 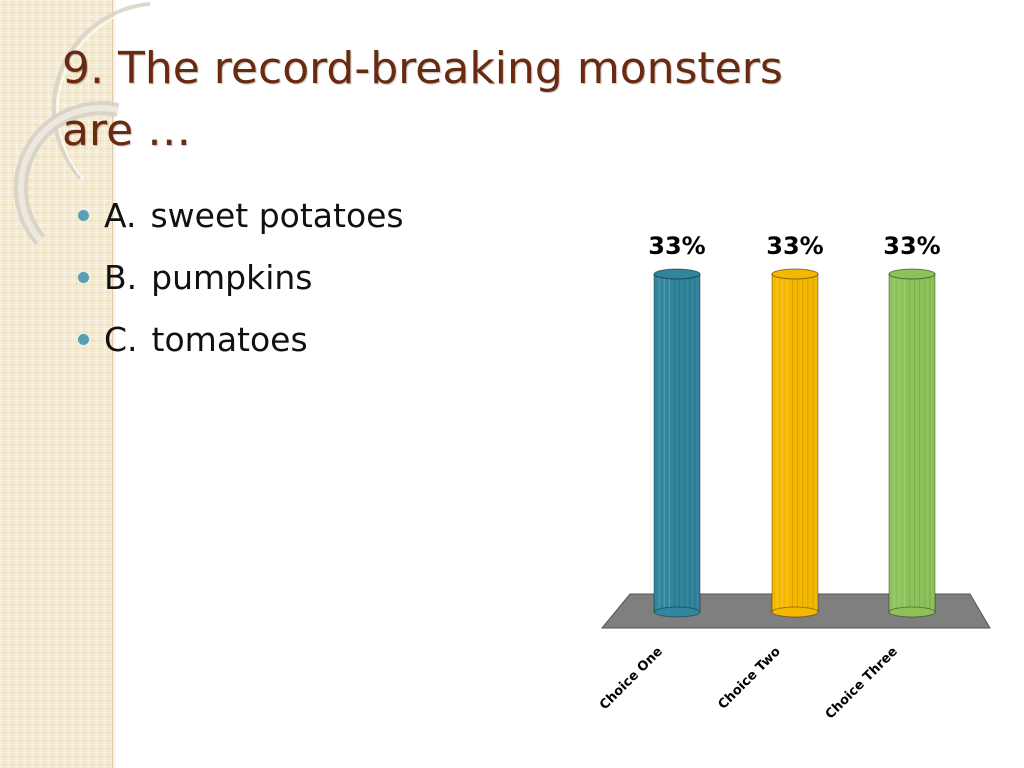 I want to click on decor-ring-inner-highlight, so click(x=68, y=173).